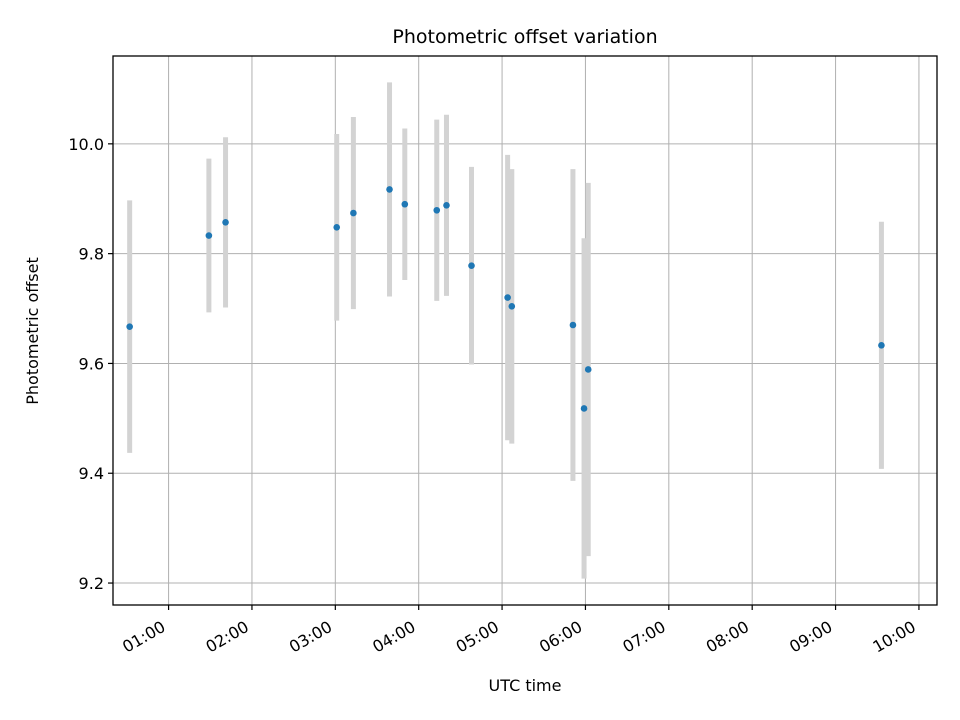 This screenshot has width=960, height=720. What do you see at coordinates (91, 473) in the screenshot?
I see `y-tick-label: 9.4` at bounding box center [91, 473].